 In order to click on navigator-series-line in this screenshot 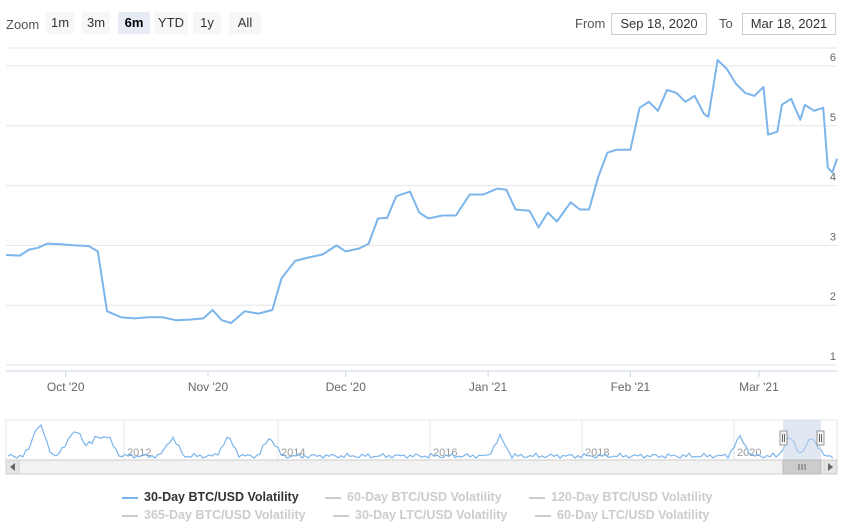, I will do `click(420, 441)`.